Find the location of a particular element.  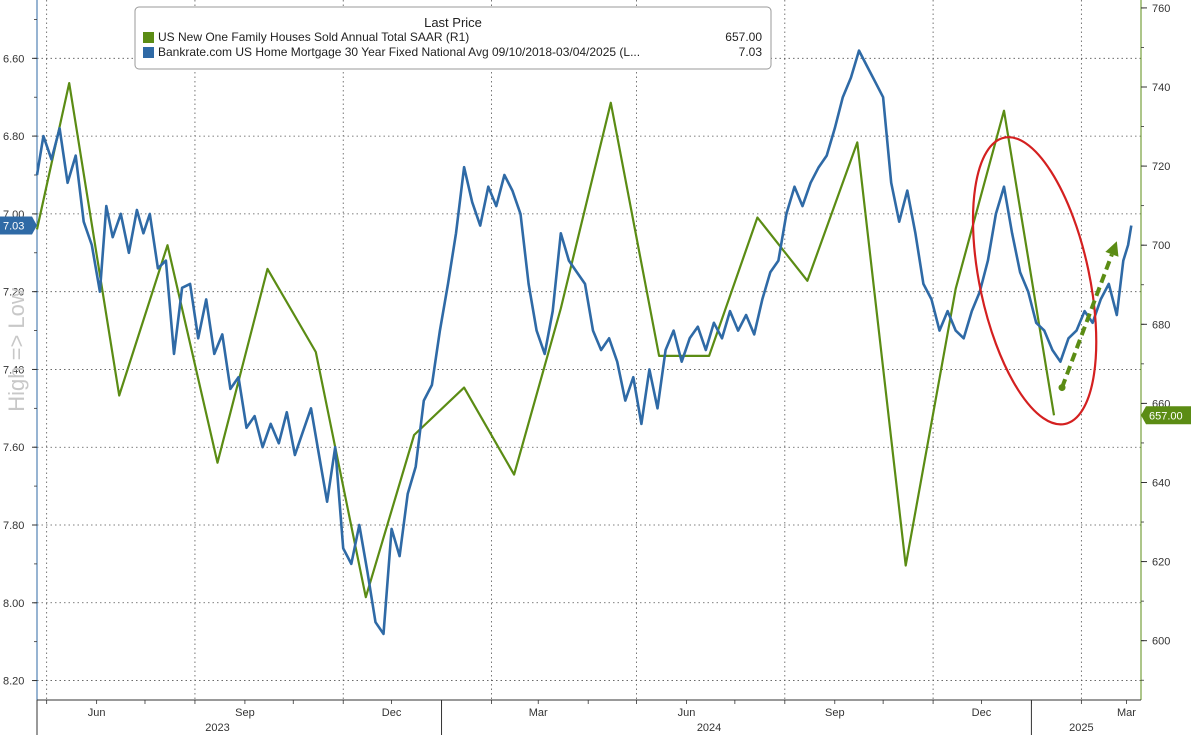

left-tick-label: 8.00 is located at coordinates (13, 604).